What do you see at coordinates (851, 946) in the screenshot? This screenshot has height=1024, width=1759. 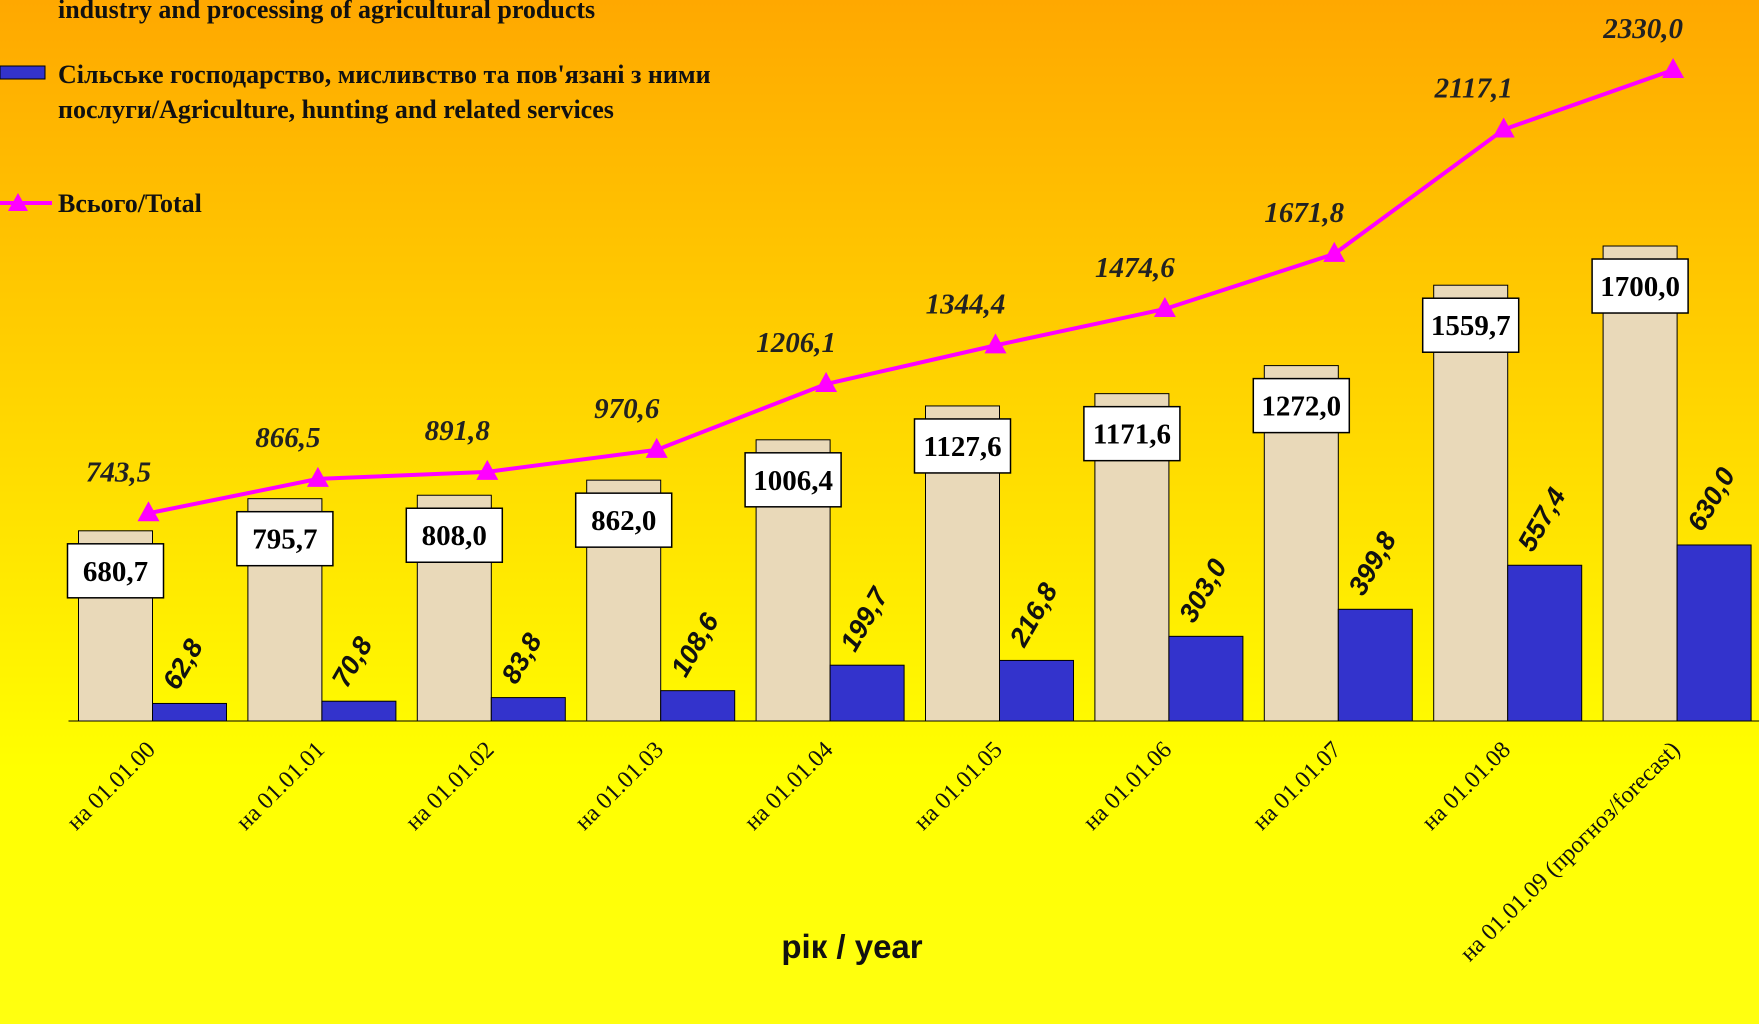 I see `x-axis-title: рік / year` at bounding box center [851, 946].